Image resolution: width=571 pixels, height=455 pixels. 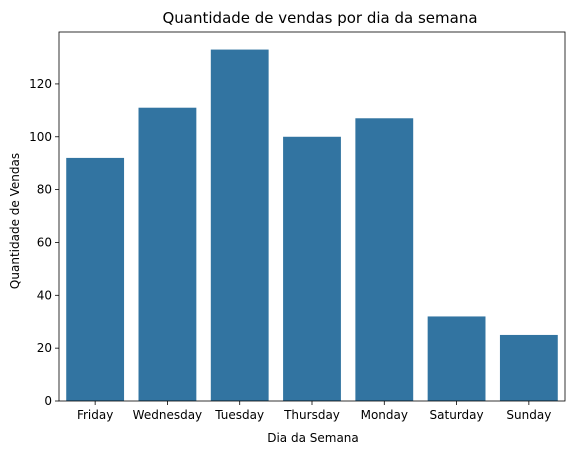 What do you see at coordinates (95, 279) in the screenshot?
I see `bar-friday` at bounding box center [95, 279].